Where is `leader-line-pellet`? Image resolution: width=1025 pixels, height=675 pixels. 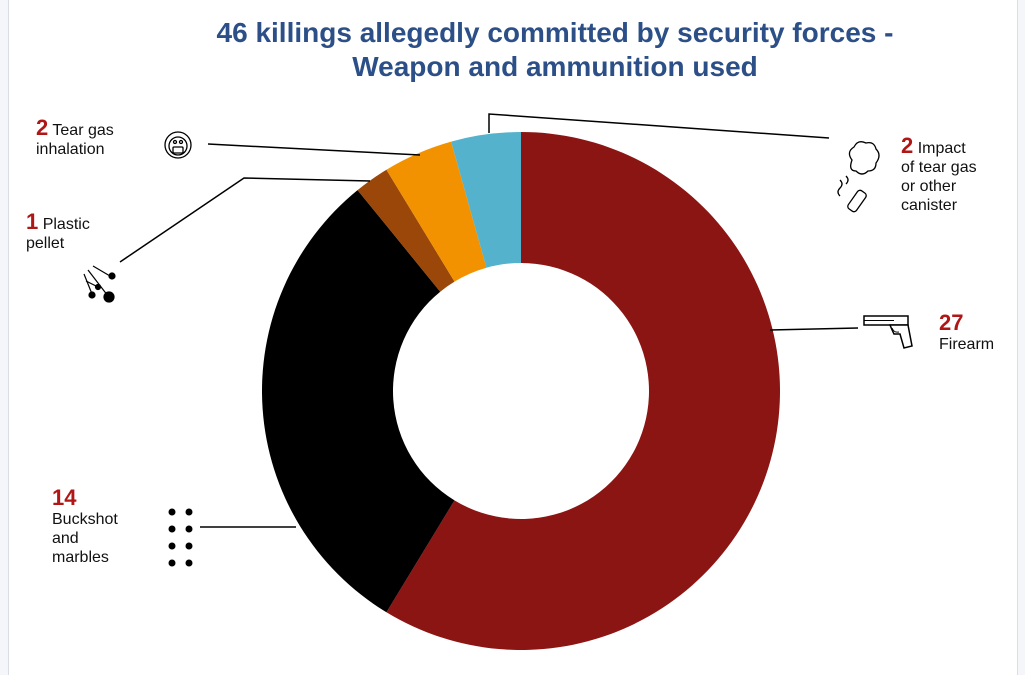 leader-line-pellet is located at coordinates (245, 220).